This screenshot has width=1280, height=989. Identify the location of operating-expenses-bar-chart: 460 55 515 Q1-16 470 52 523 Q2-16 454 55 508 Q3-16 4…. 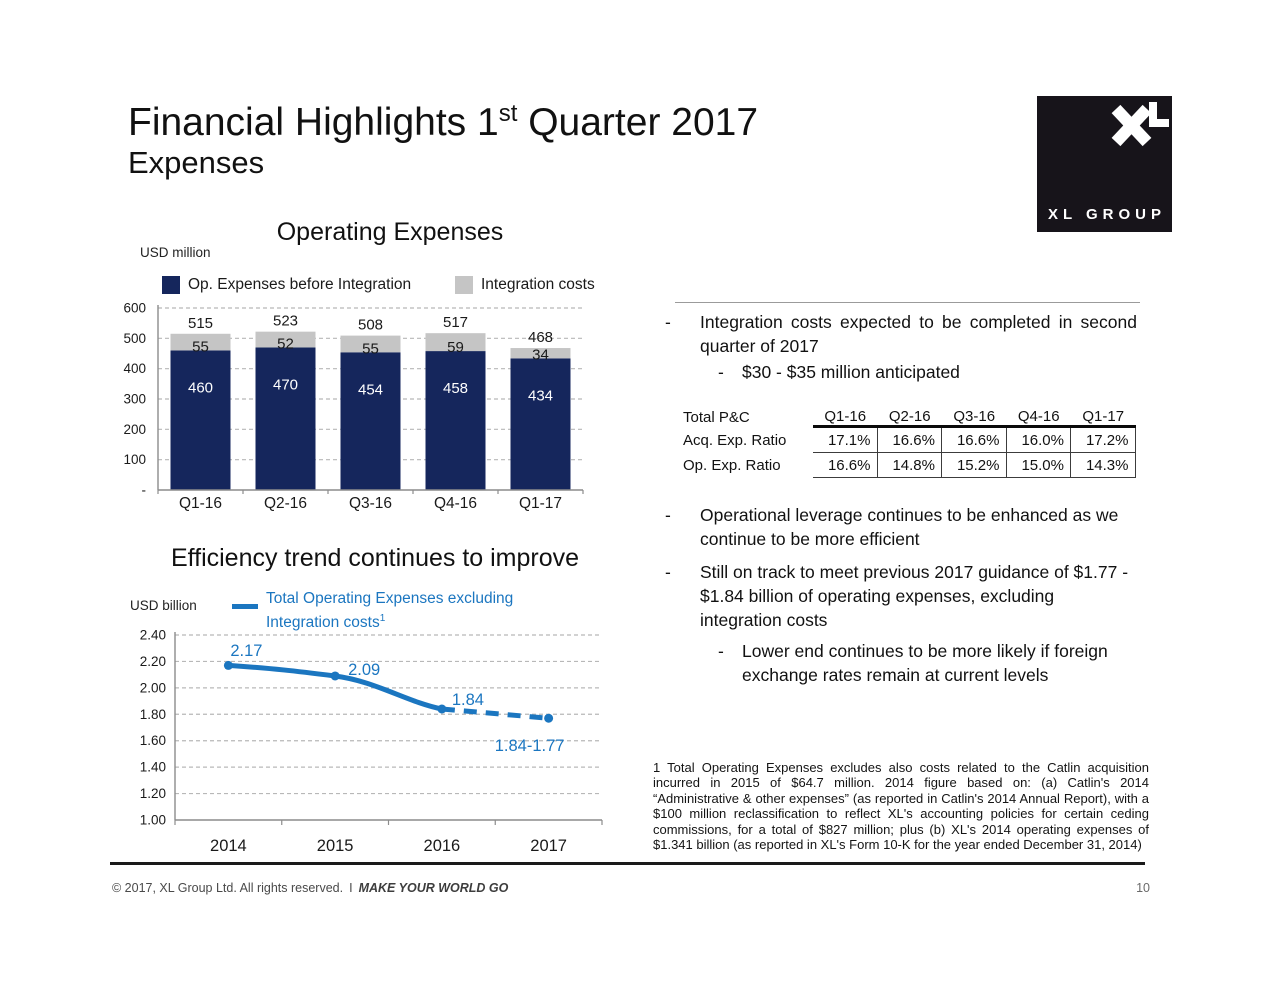
(353, 406).